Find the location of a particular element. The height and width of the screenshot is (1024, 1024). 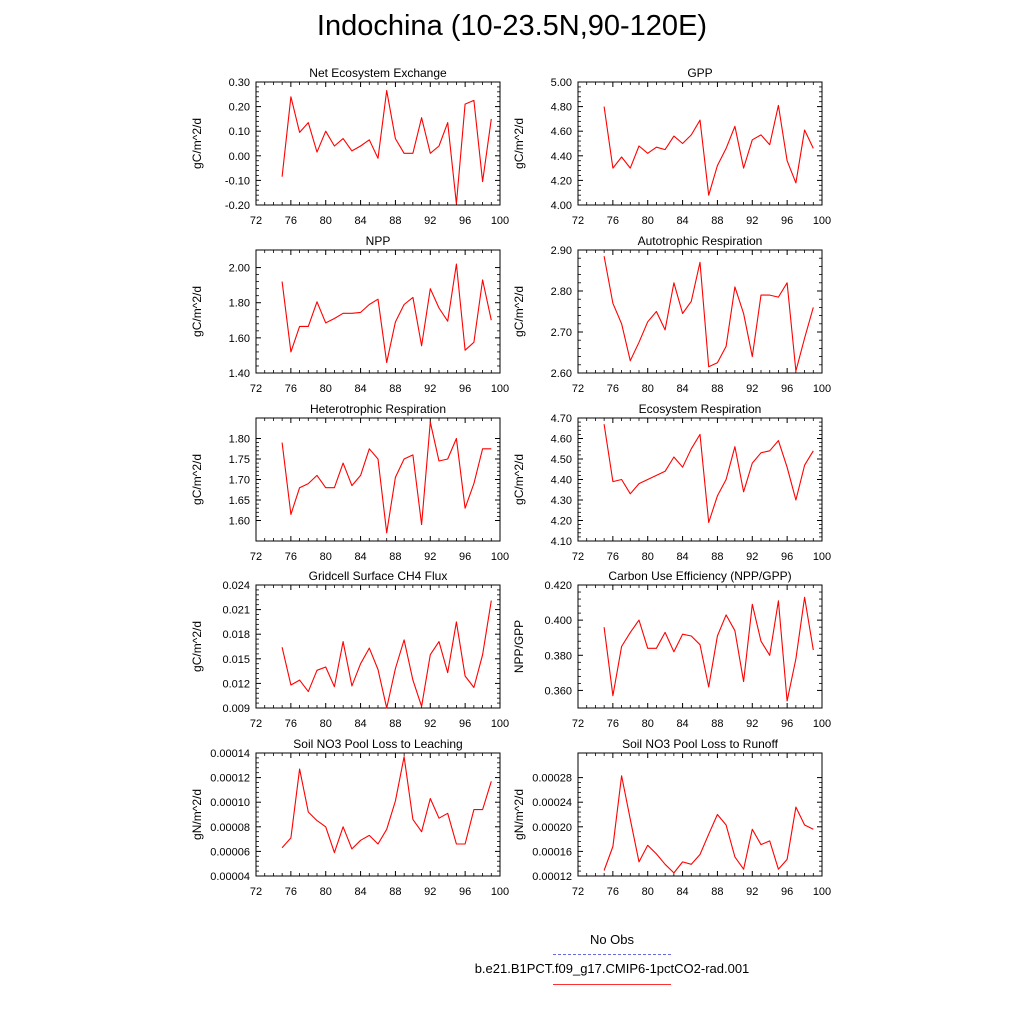

panel-5-xtick-label: 76 is located at coordinates (613, 557).